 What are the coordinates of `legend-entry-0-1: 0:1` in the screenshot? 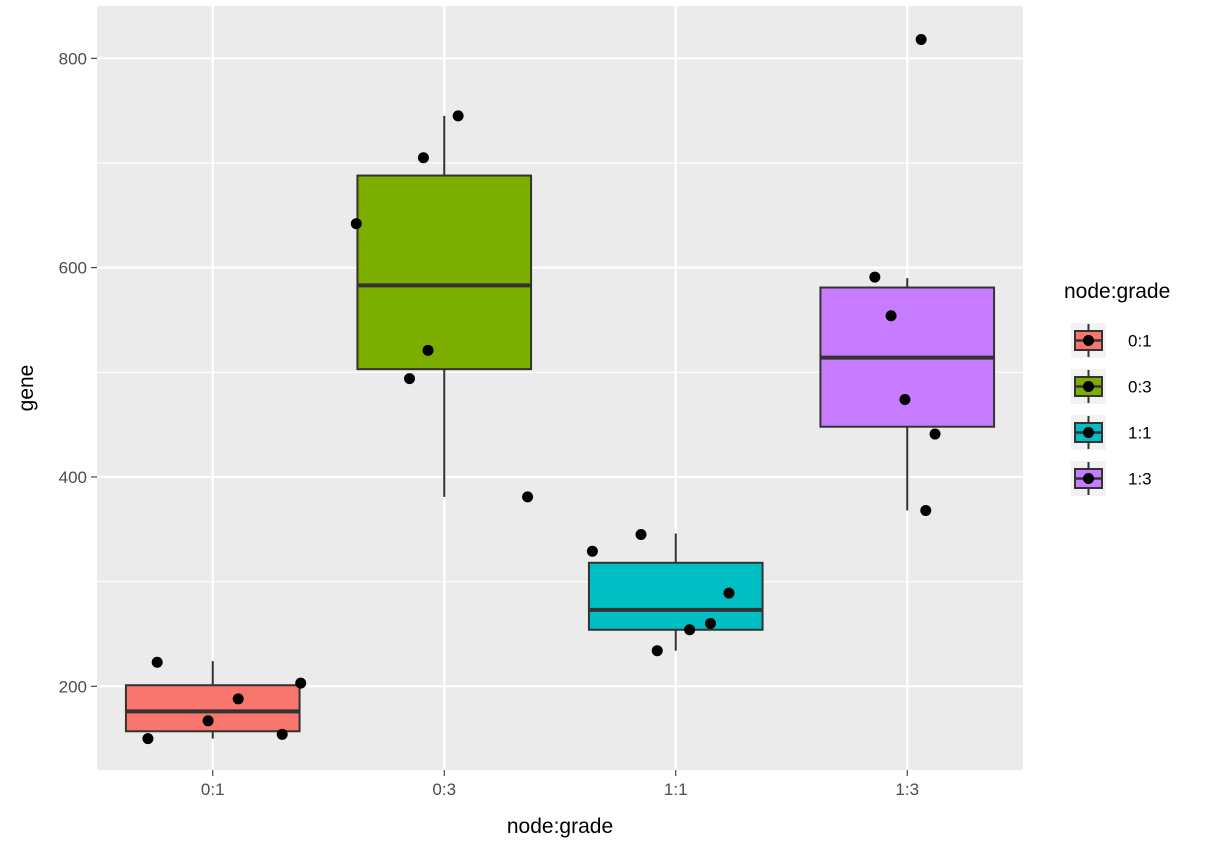 It's located at (1111, 340).